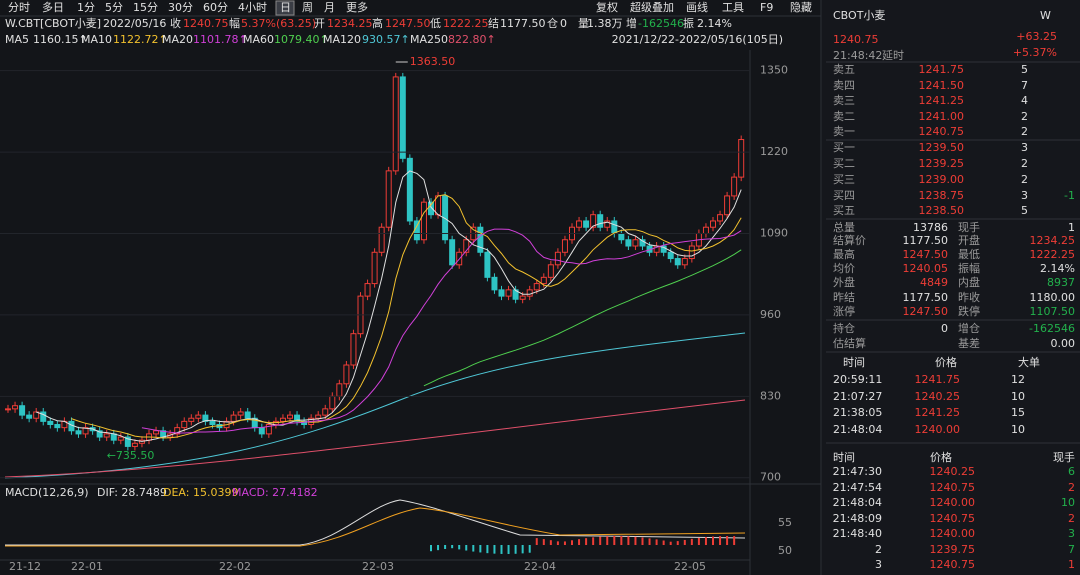 This screenshot has height=575, width=1080. Describe the element at coordinates (938, 412) in the screenshot. I see `trade-price: 1241.25` at that location.